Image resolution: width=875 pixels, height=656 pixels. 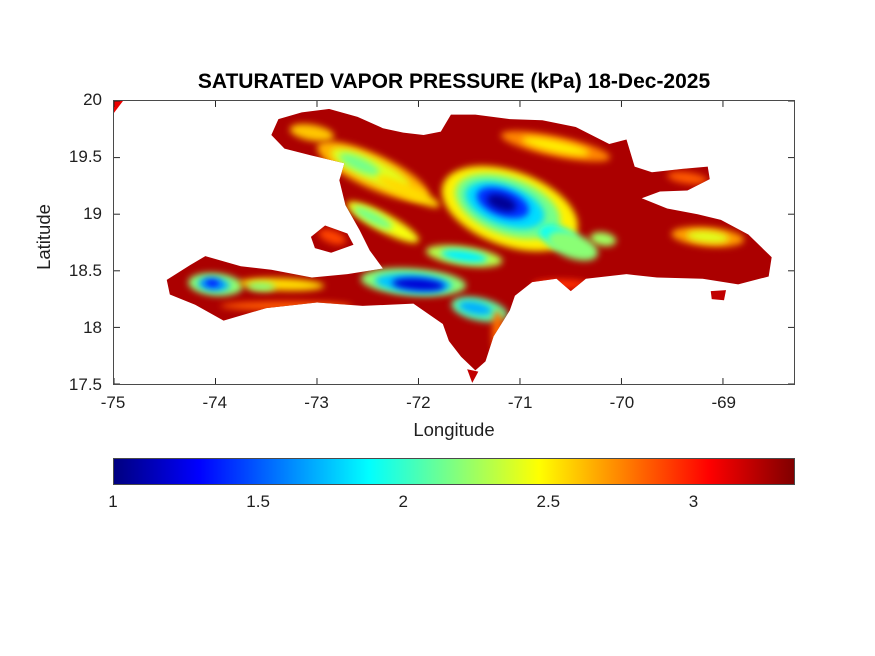 What do you see at coordinates (360, 164) in the screenshot?
I see `feature-massif-du-nord-core` at bounding box center [360, 164].